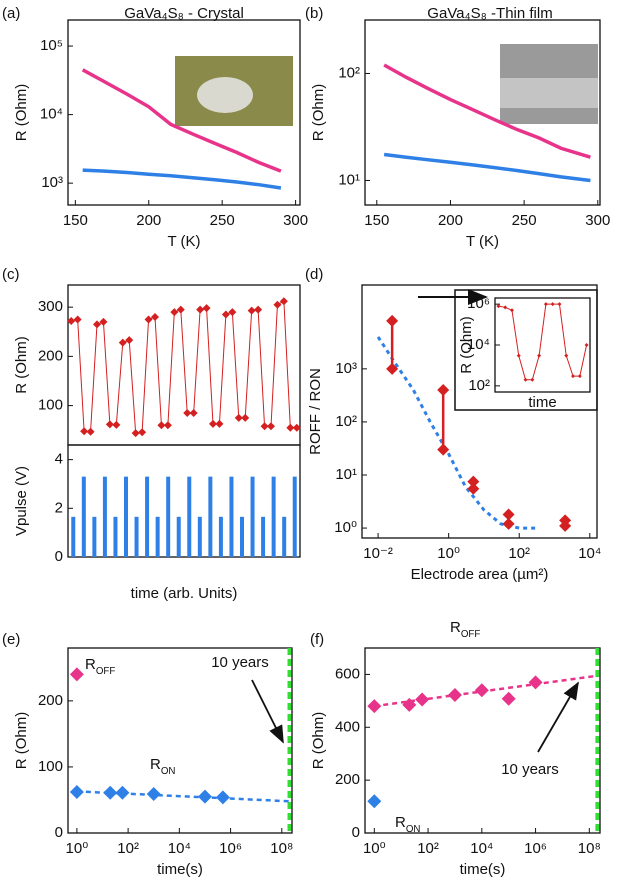 The height and width of the screenshot is (890, 619). What do you see at coordinates (378, 553) in the screenshot?
I see `x-tick-label: 10⁻²` at bounding box center [378, 553].